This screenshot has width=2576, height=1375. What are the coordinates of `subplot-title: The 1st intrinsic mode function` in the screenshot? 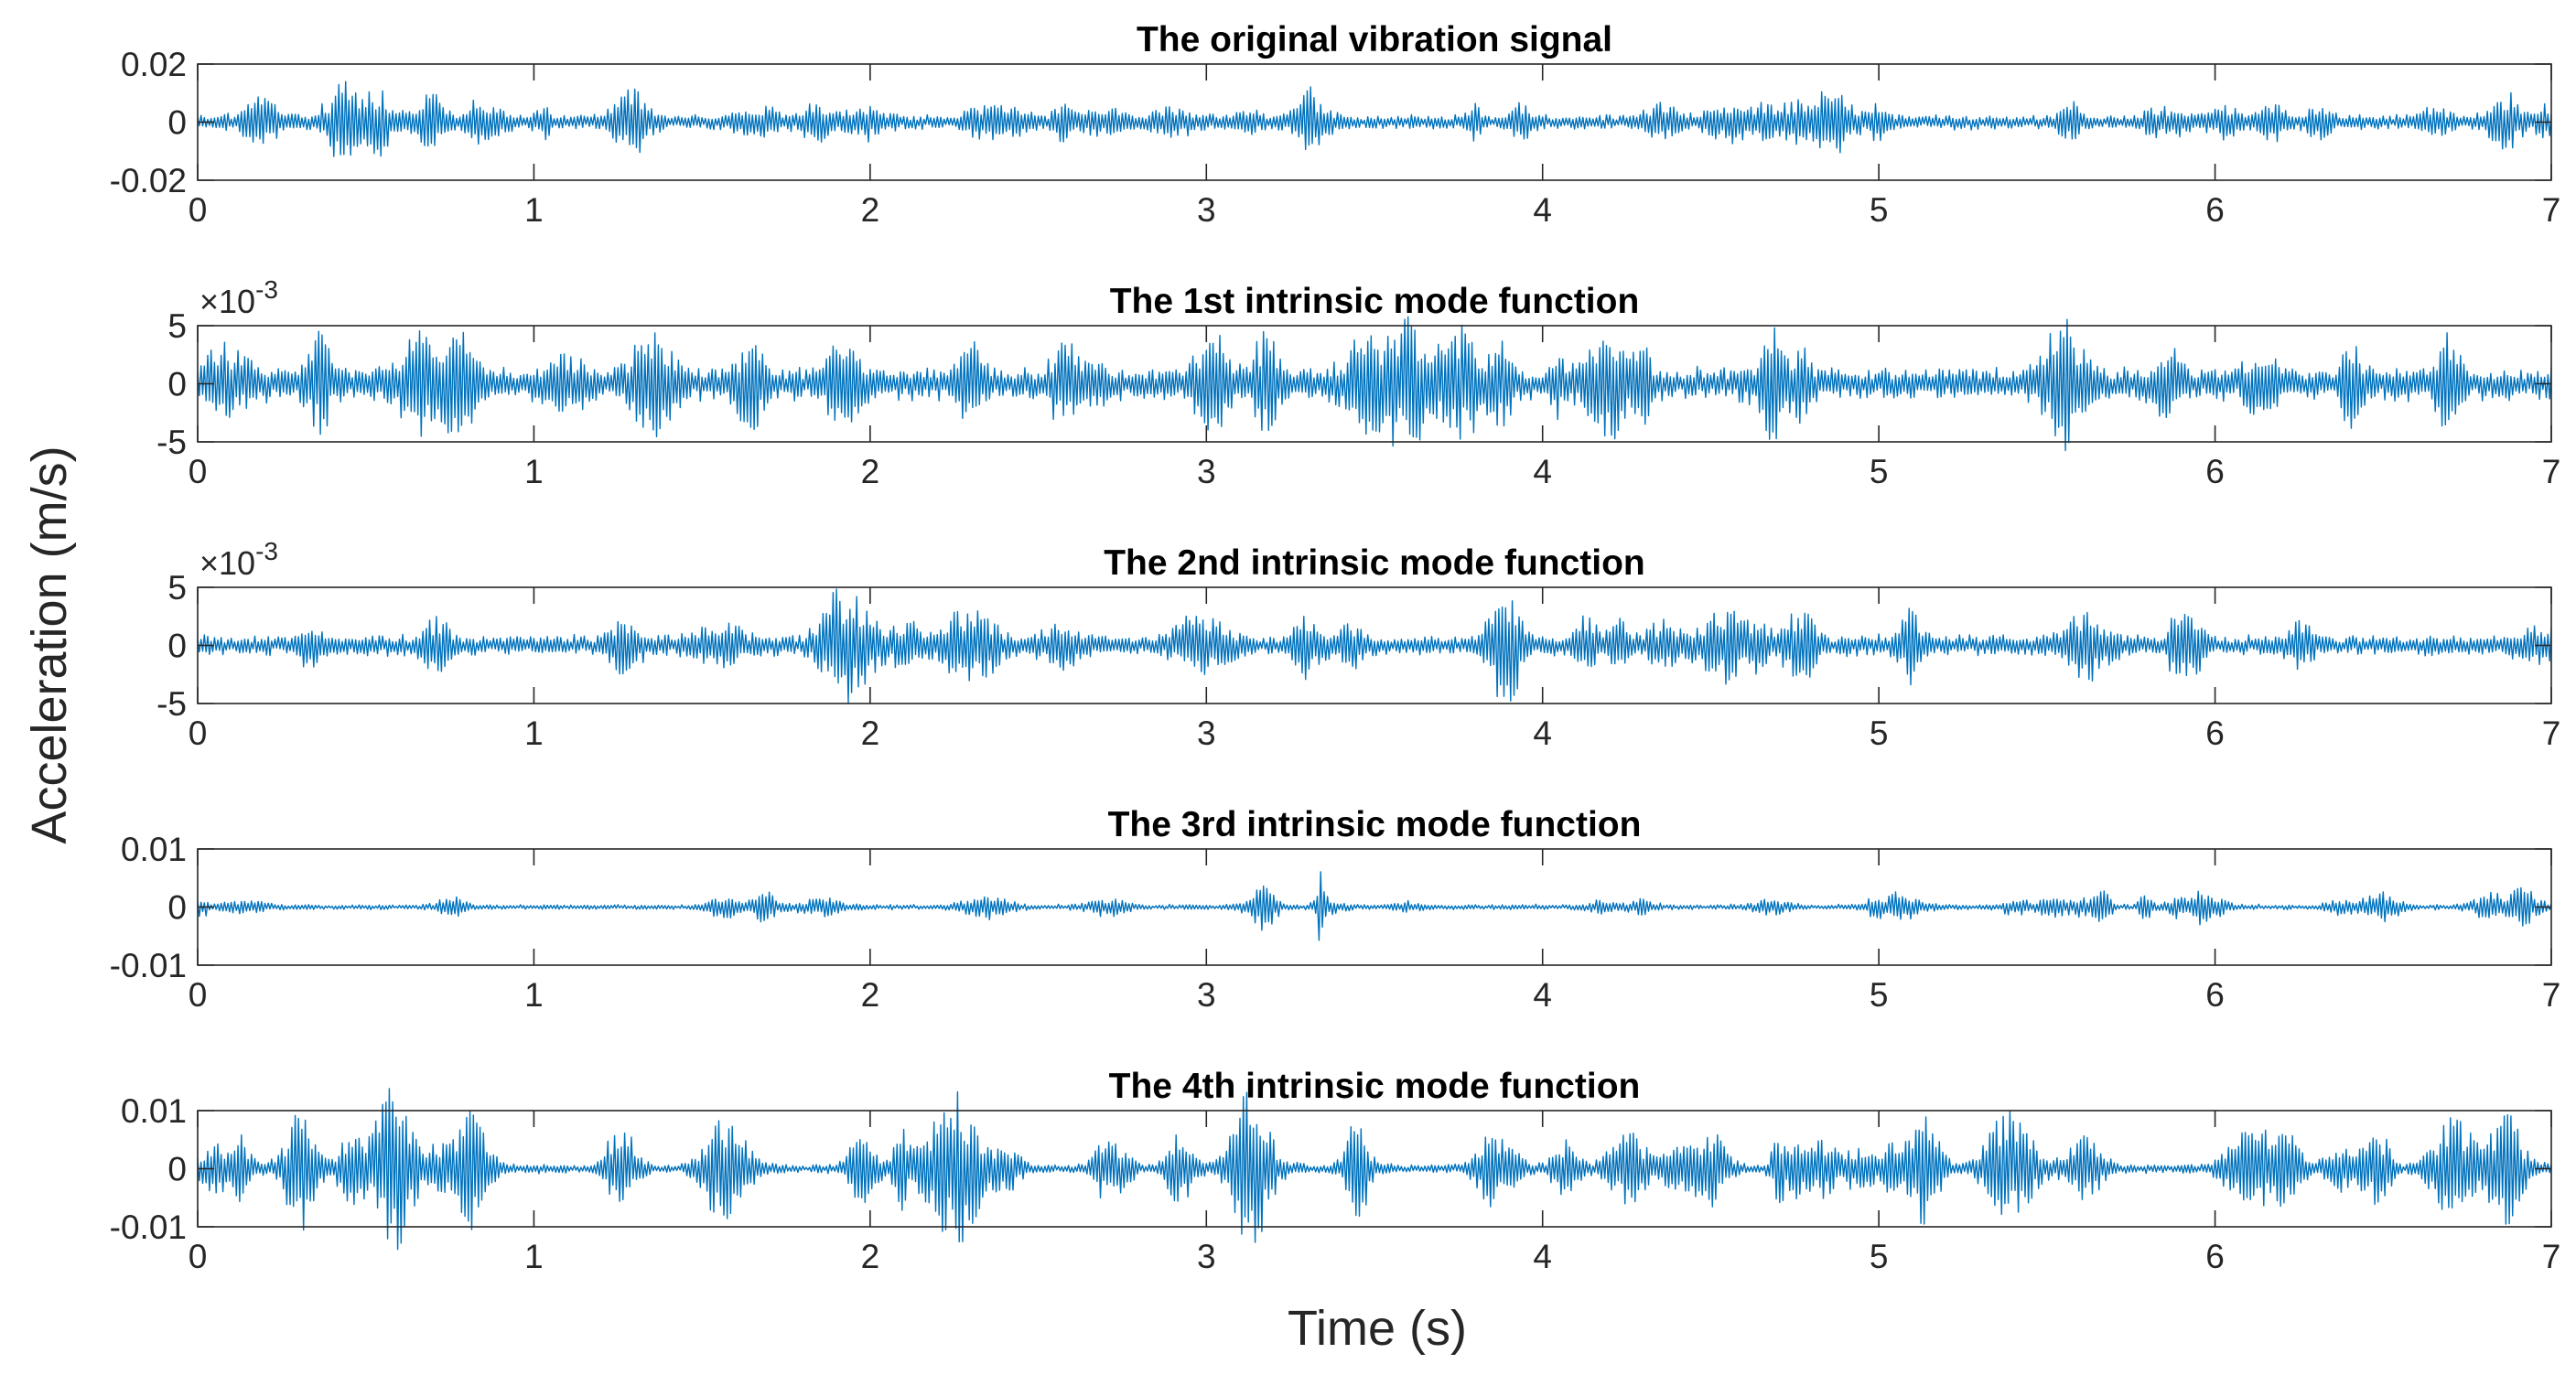 It's located at (1375, 301).